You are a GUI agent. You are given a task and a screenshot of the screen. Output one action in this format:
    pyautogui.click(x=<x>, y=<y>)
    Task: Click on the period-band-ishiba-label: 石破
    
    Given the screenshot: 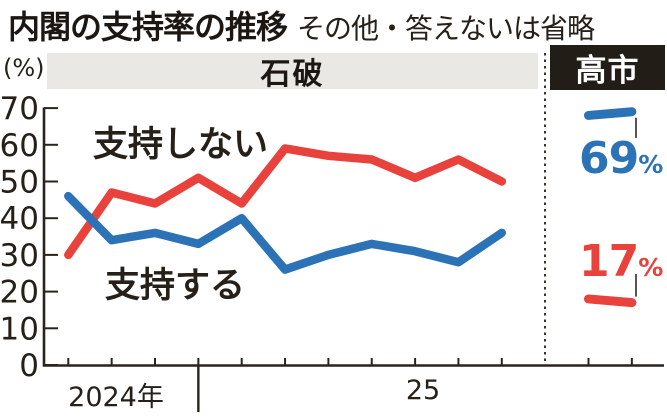 What is the action you would take?
    pyautogui.click(x=292, y=74)
    